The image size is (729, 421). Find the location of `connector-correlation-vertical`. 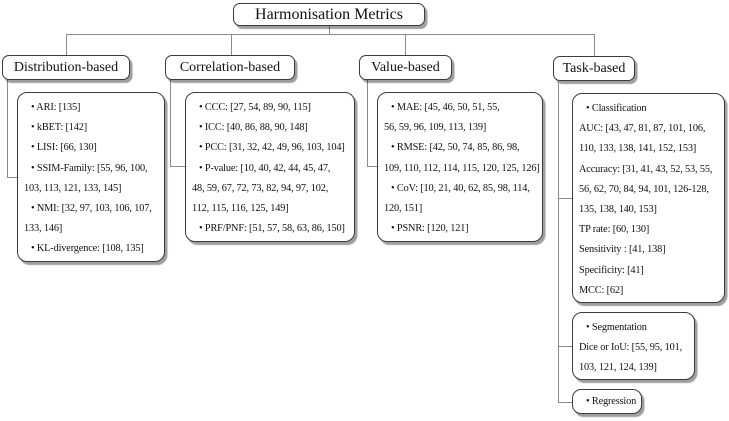

connector-correlation-vertical is located at coordinates (170, 123).